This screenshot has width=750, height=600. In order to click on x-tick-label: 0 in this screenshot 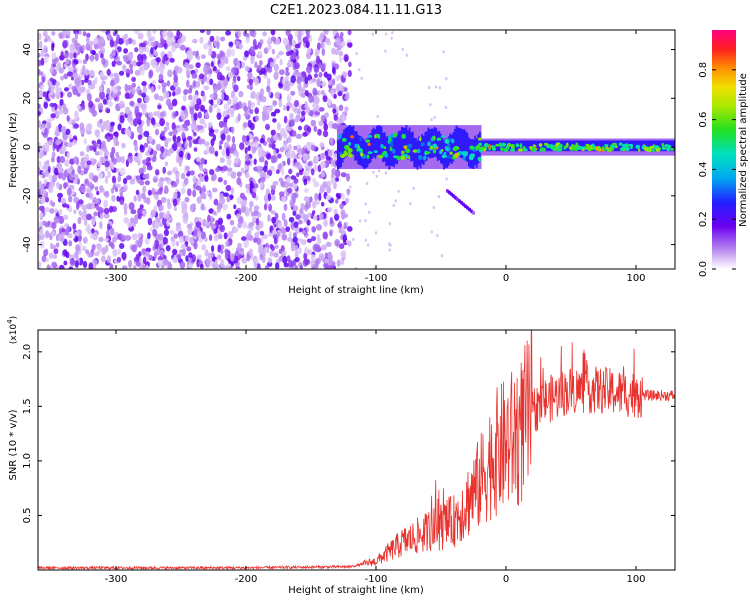, I will do `click(506, 278)`.